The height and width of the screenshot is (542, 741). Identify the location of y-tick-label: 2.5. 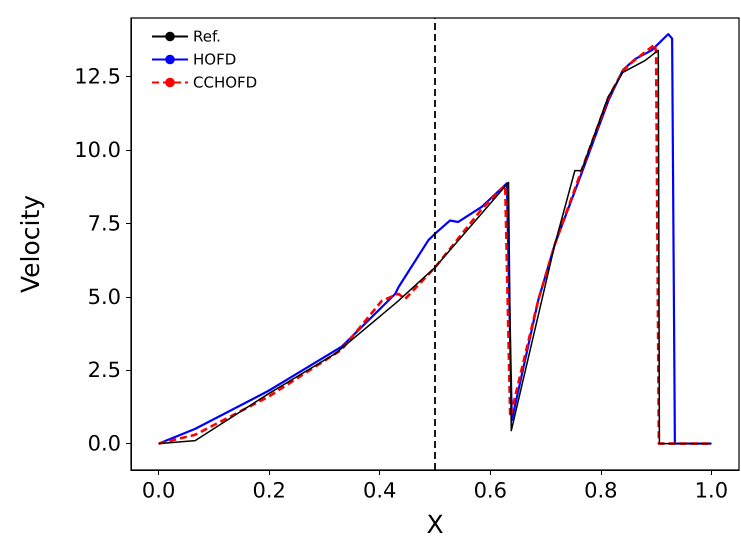
(104, 370).